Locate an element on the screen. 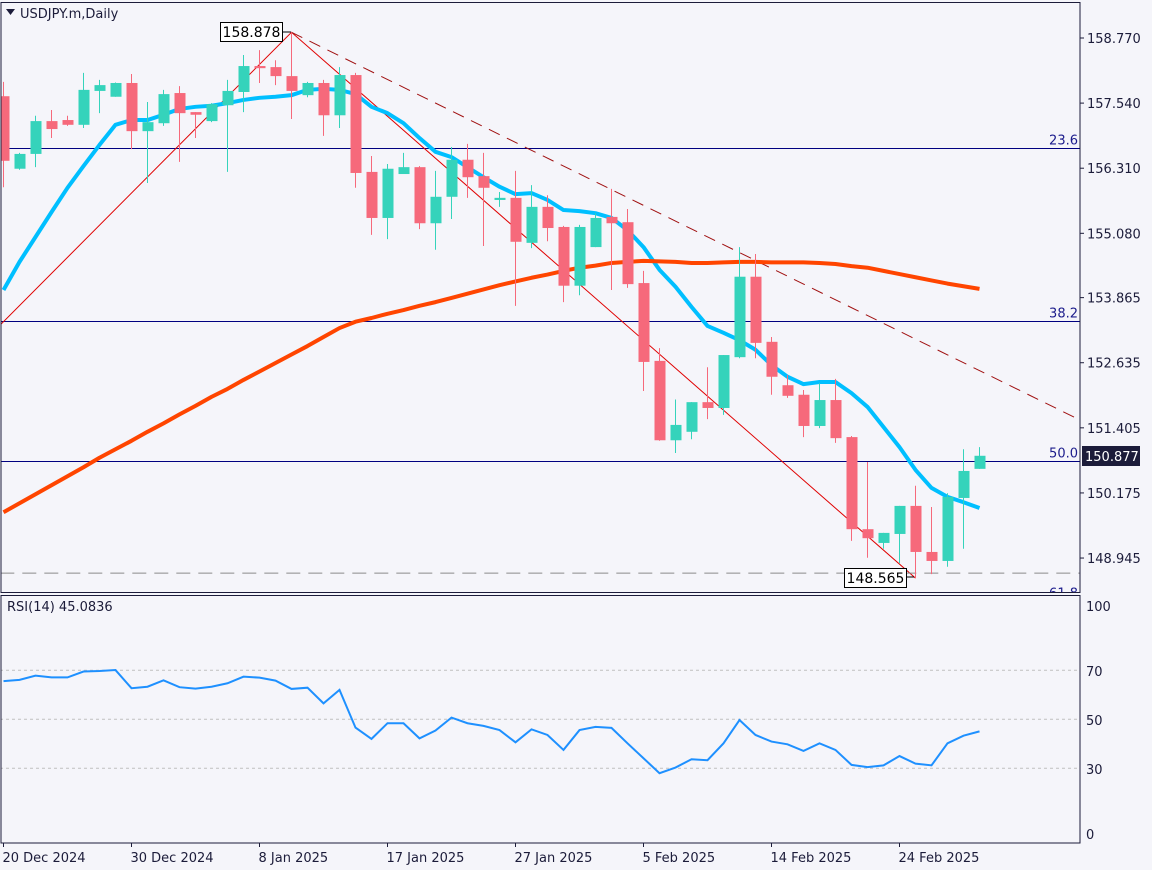  rsi-axis-label: 70 is located at coordinates (1094, 672).